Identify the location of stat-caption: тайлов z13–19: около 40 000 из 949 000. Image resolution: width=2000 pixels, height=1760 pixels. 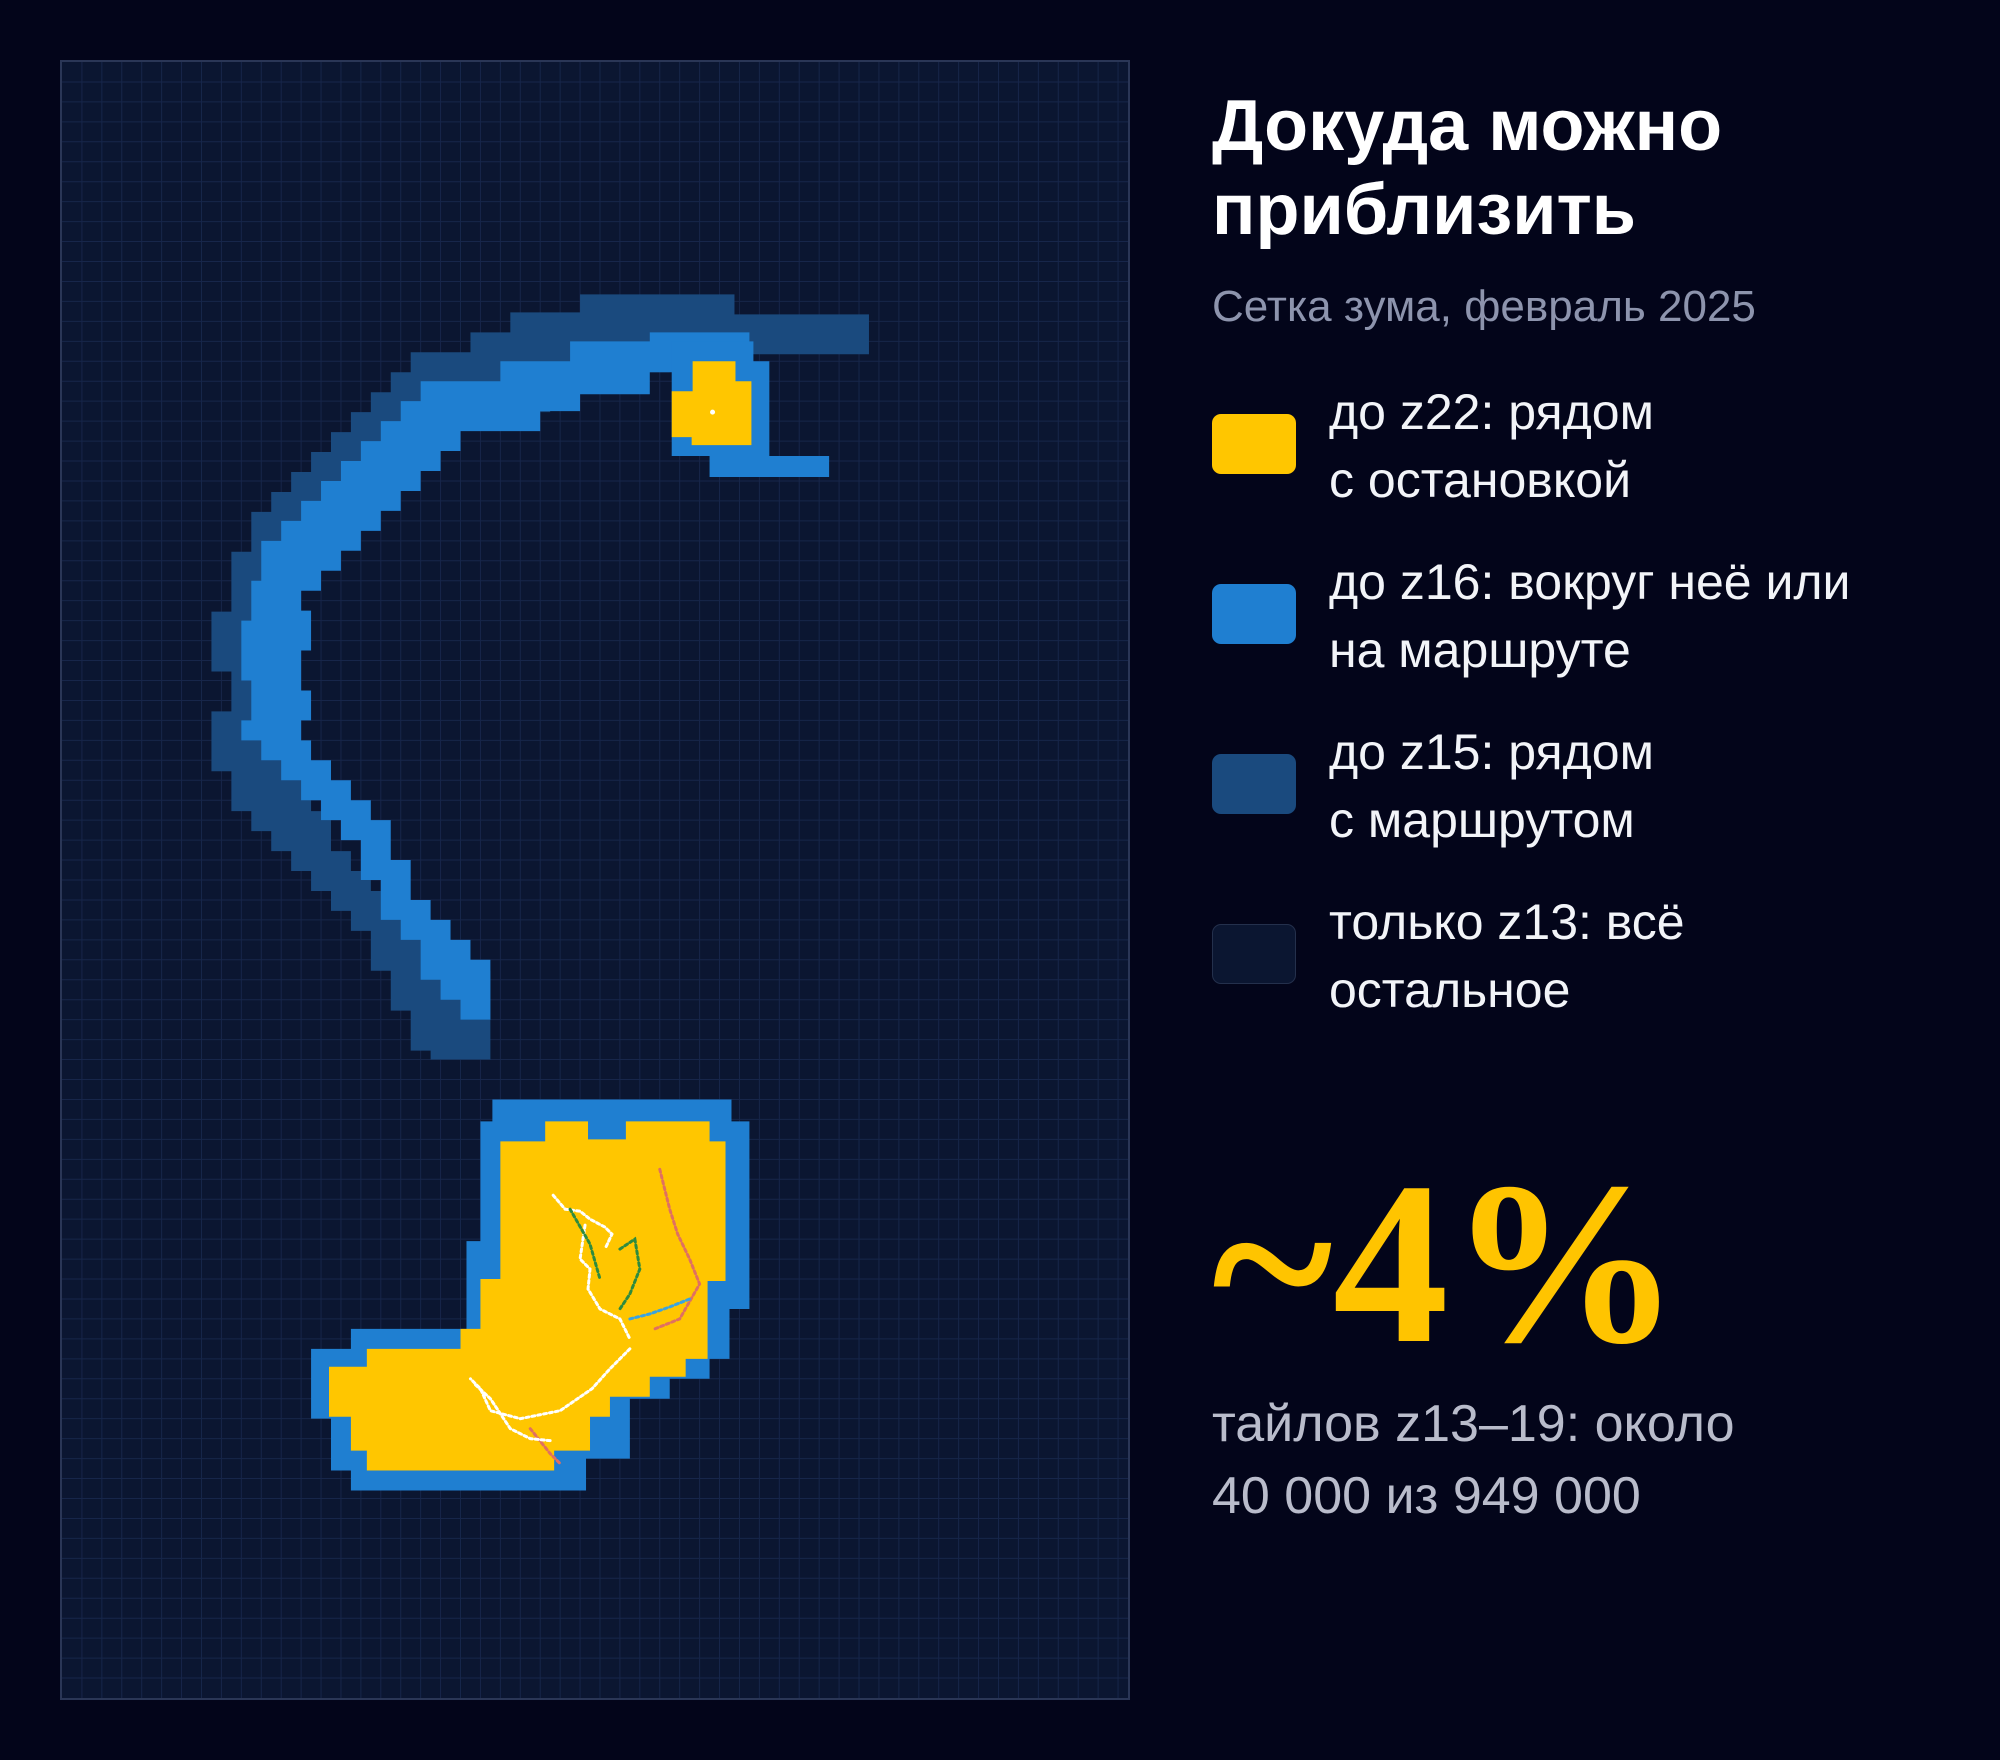
(1473, 1460).